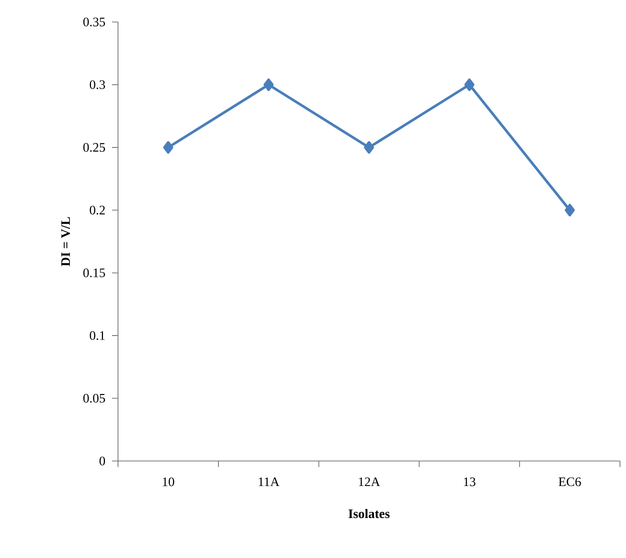 The height and width of the screenshot is (558, 626). What do you see at coordinates (94, 273) in the screenshot?
I see `y-tick-label: 0.15` at bounding box center [94, 273].